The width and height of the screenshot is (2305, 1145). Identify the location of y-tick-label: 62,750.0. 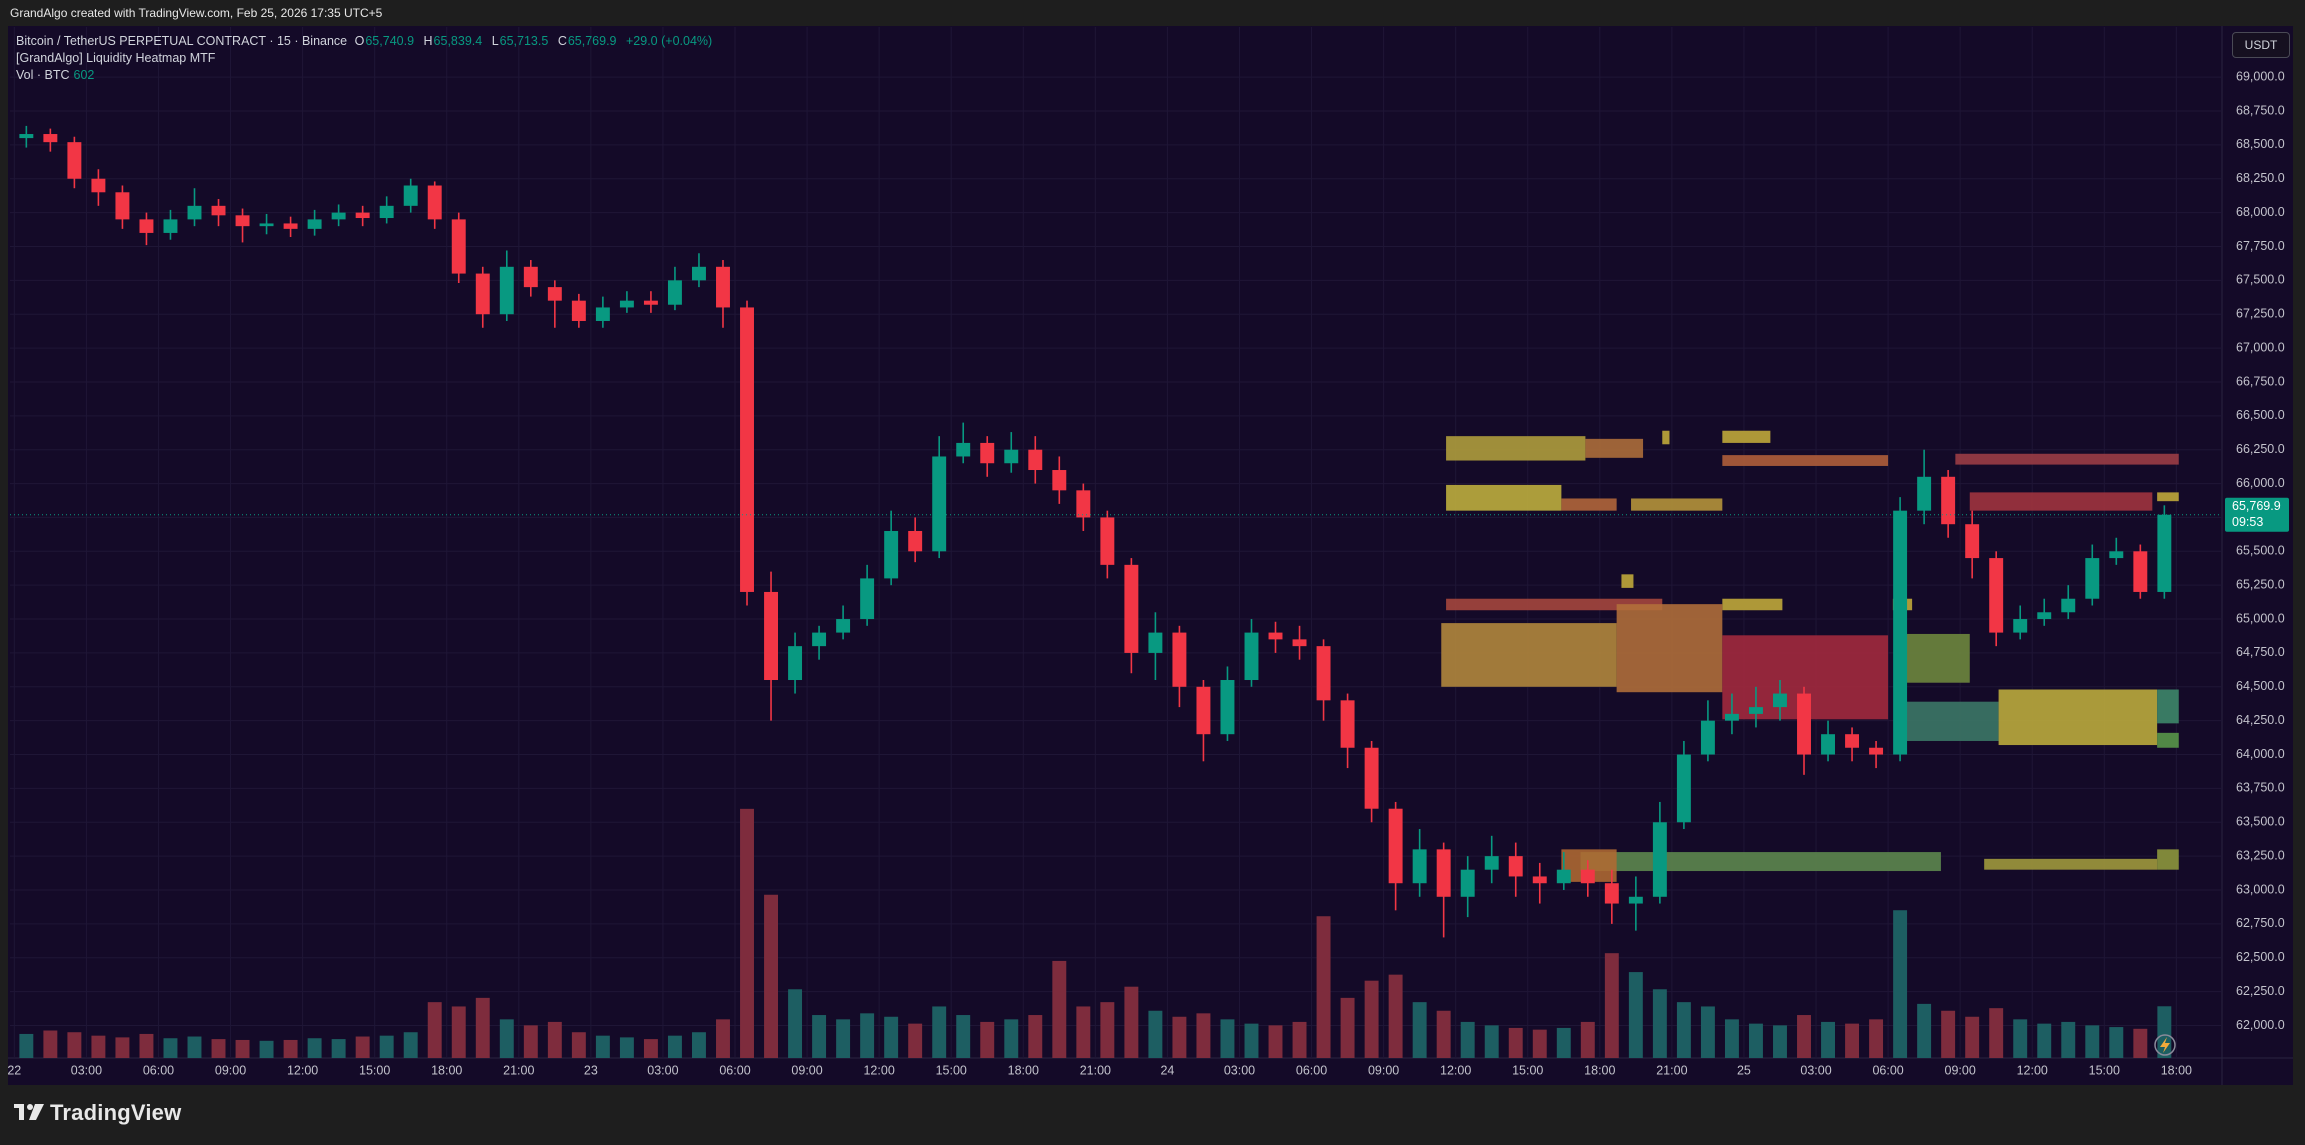
(2260, 923).